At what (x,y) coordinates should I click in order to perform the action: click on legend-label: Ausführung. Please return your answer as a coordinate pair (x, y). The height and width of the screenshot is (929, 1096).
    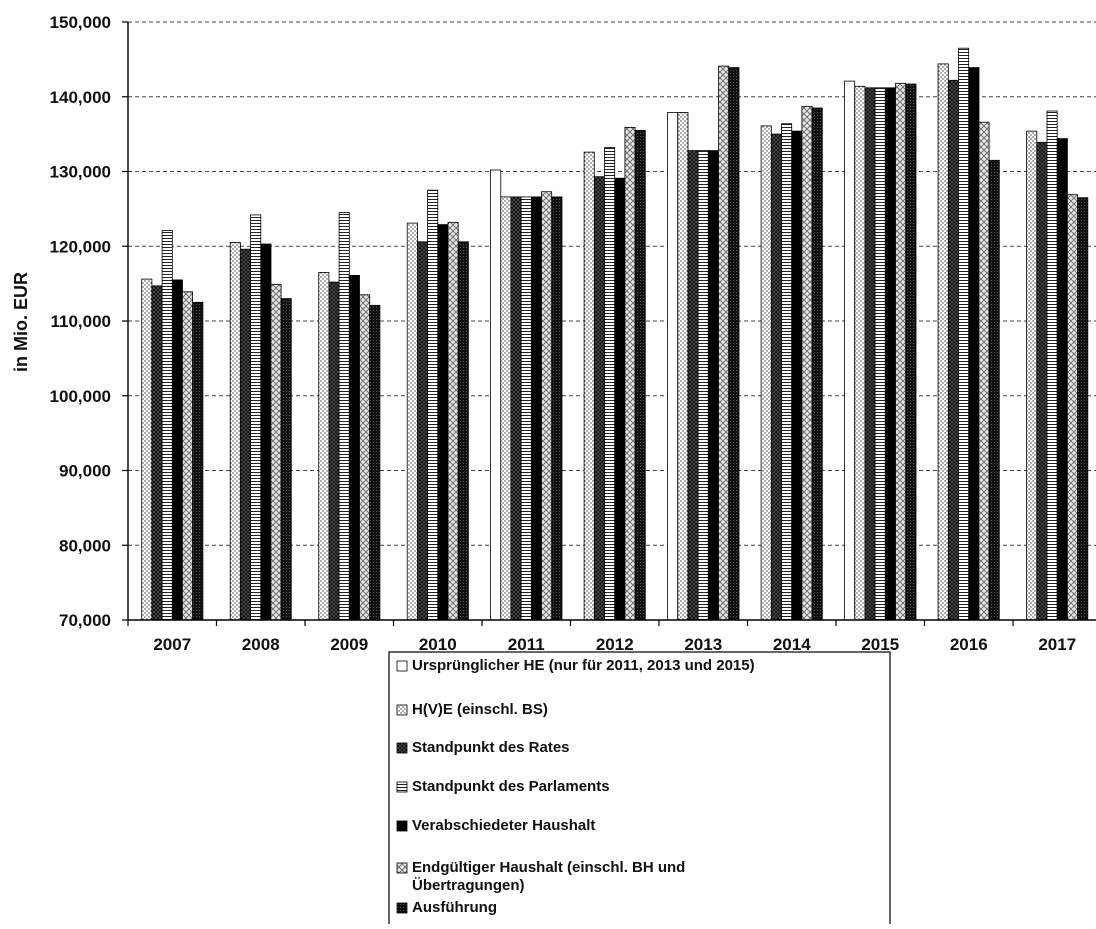
    Looking at the image, I should click on (454, 907).